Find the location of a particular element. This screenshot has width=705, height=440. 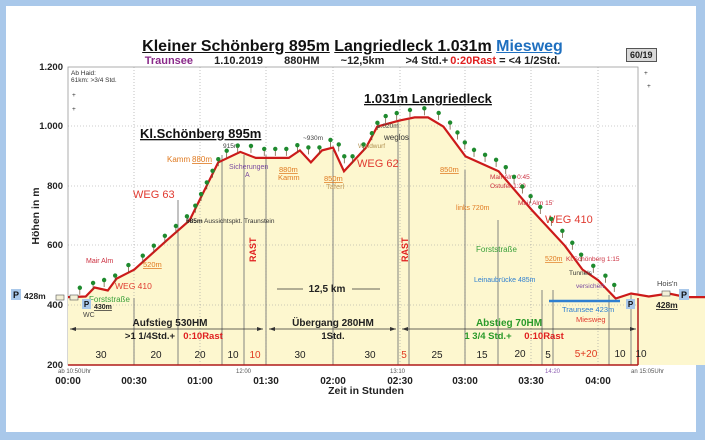

svg-text: Mair Alm 15' is located at coordinates (536, 203).